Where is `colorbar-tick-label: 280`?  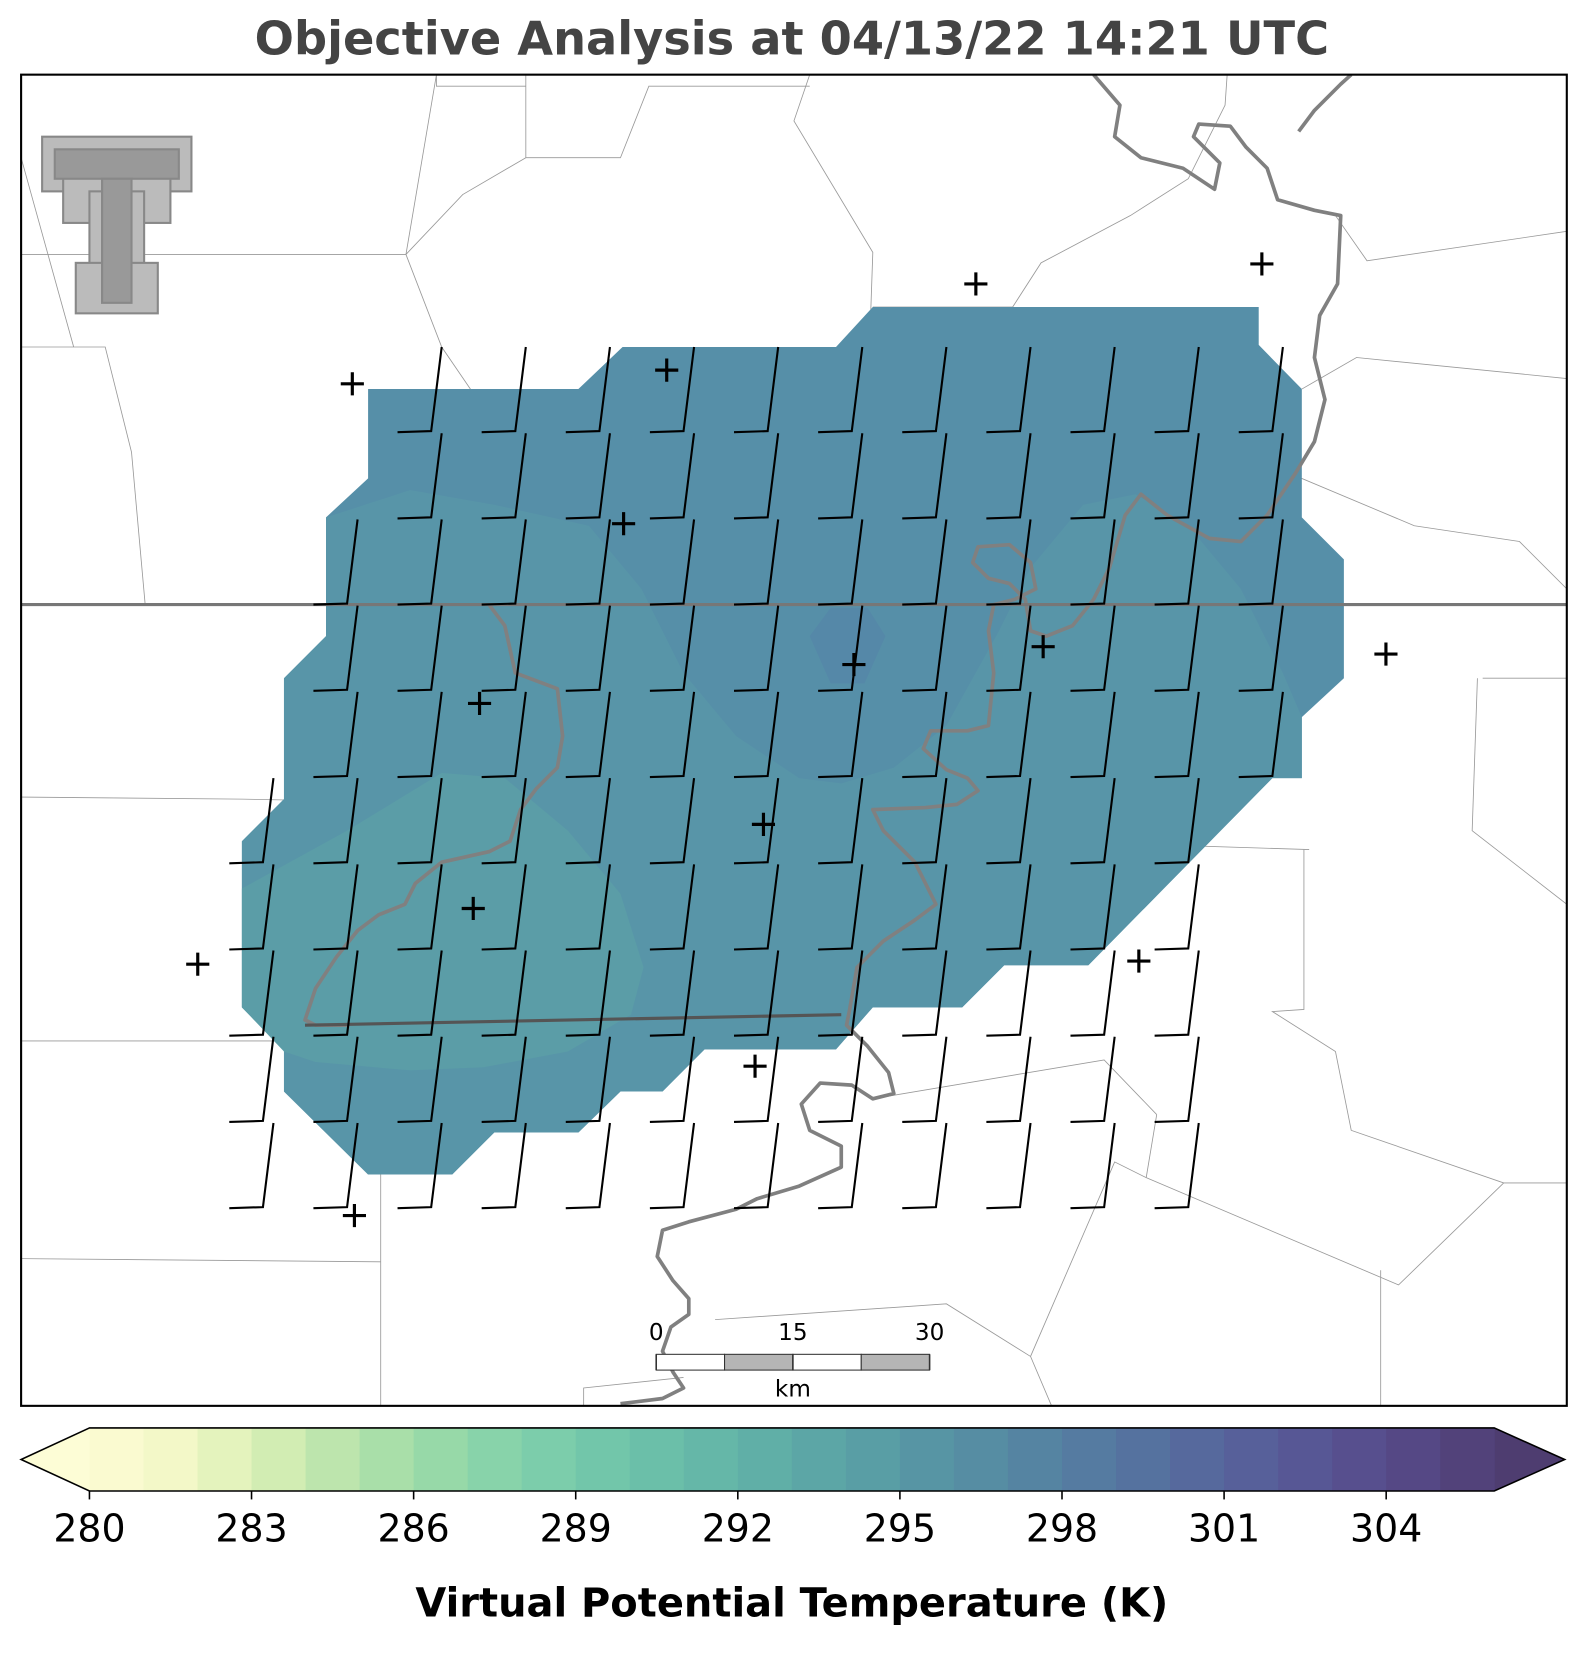
colorbar-tick-label: 280 is located at coordinates (89, 1528).